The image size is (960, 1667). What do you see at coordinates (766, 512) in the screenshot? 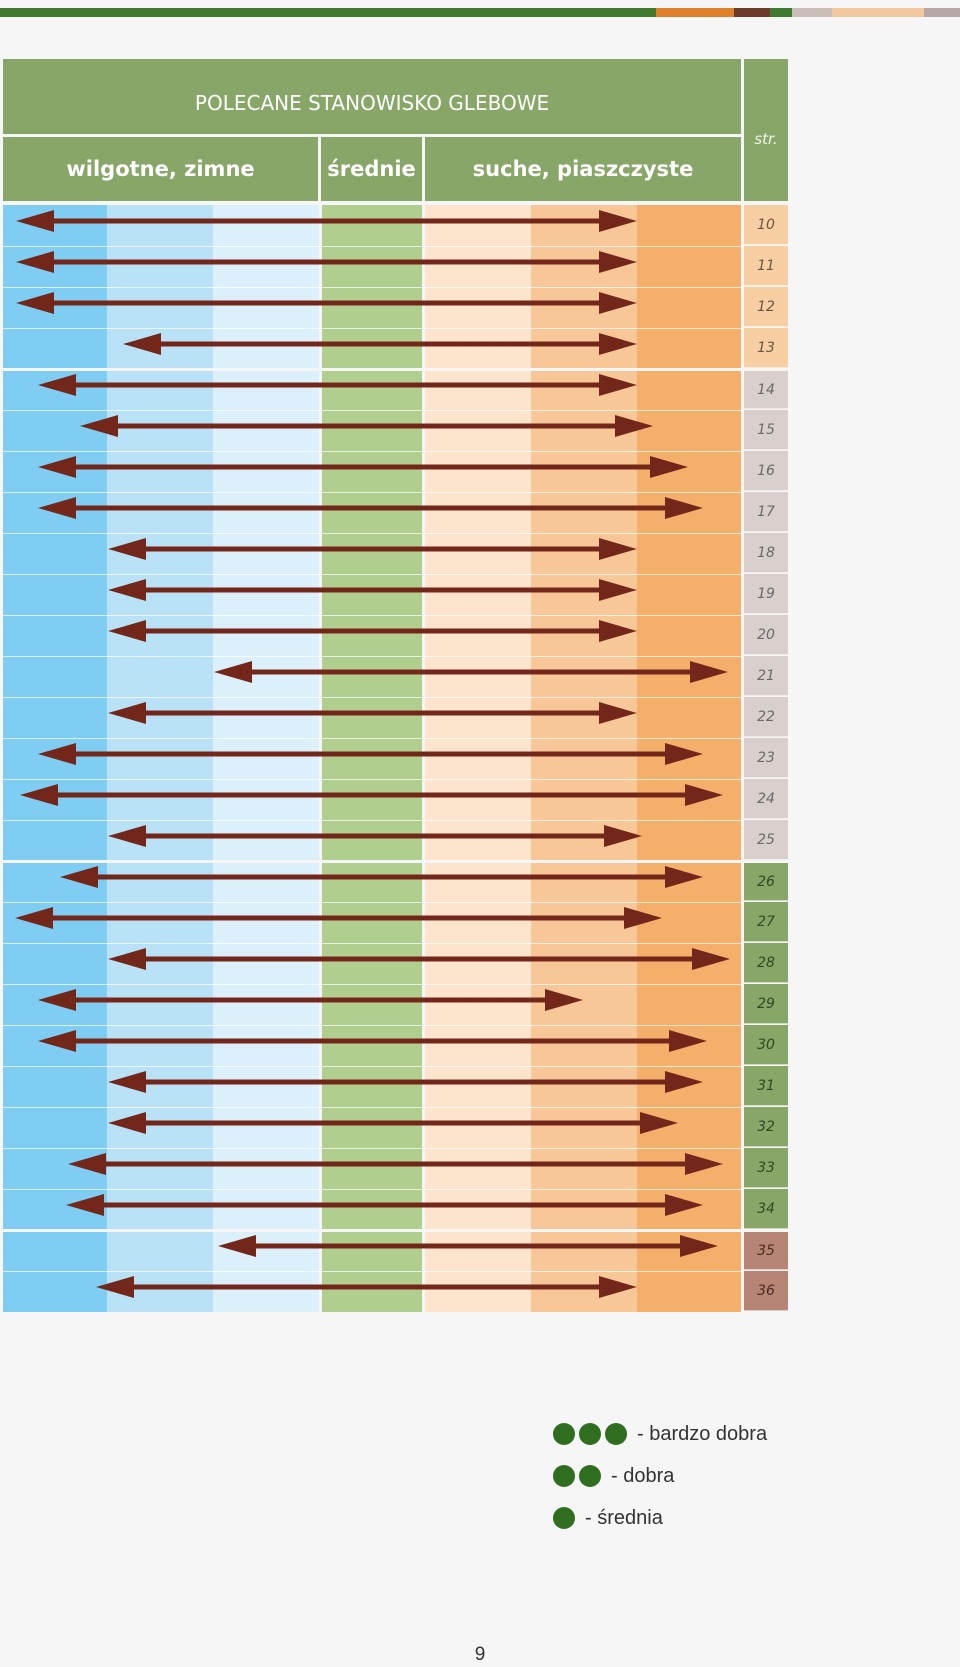
I see `page-ref-cell: 17` at bounding box center [766, 512].